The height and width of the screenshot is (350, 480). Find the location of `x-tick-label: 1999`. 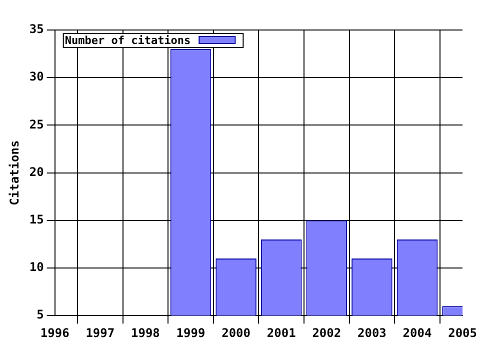

x-tick-label: 1999 is located at coordinates (191, 333).